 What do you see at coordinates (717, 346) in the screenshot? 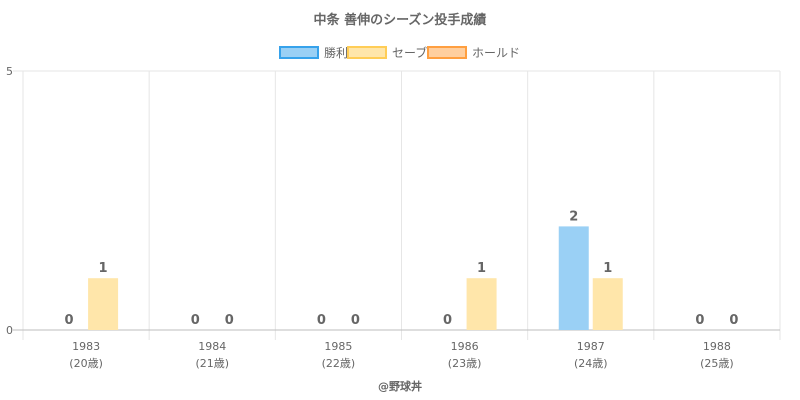
I see `x-tick-label-year-5: 1988` at bounding box center [717, 346].